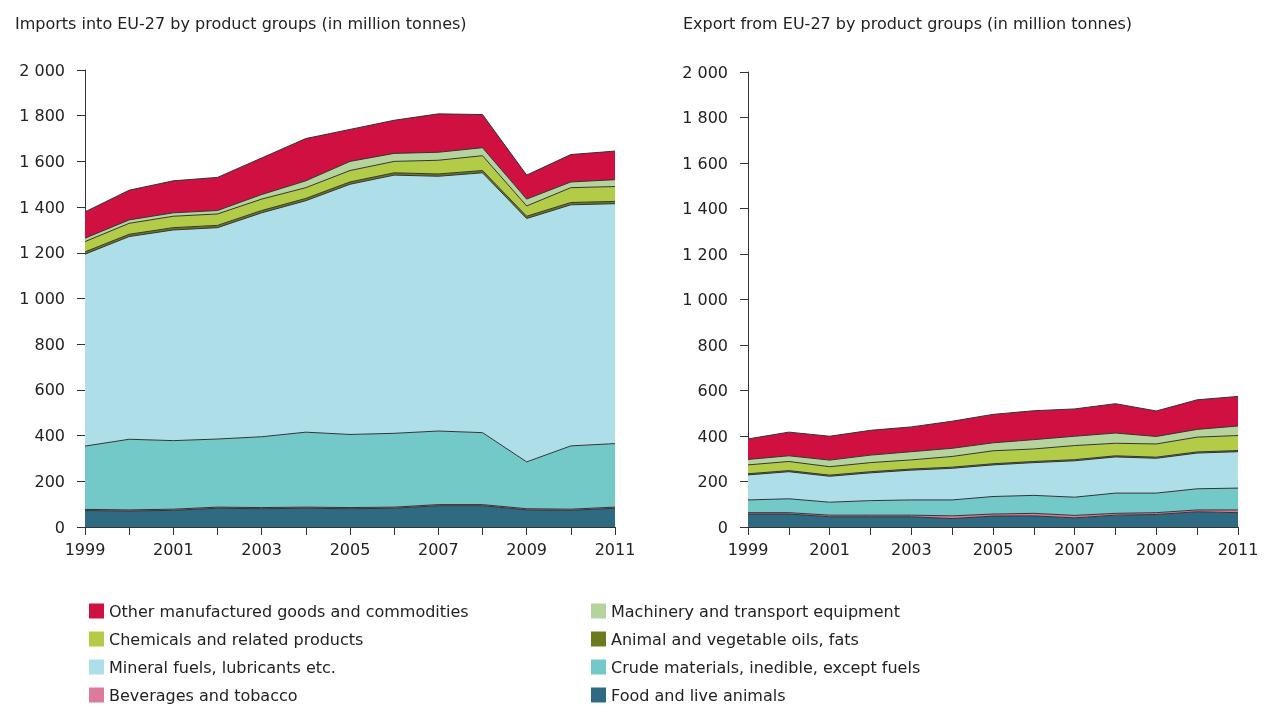 The height and width of the screenshot is (711, 1275). I want to click on chart-title: Imports into EU-27 by product groups (in million tonnes), so click(241, 23).